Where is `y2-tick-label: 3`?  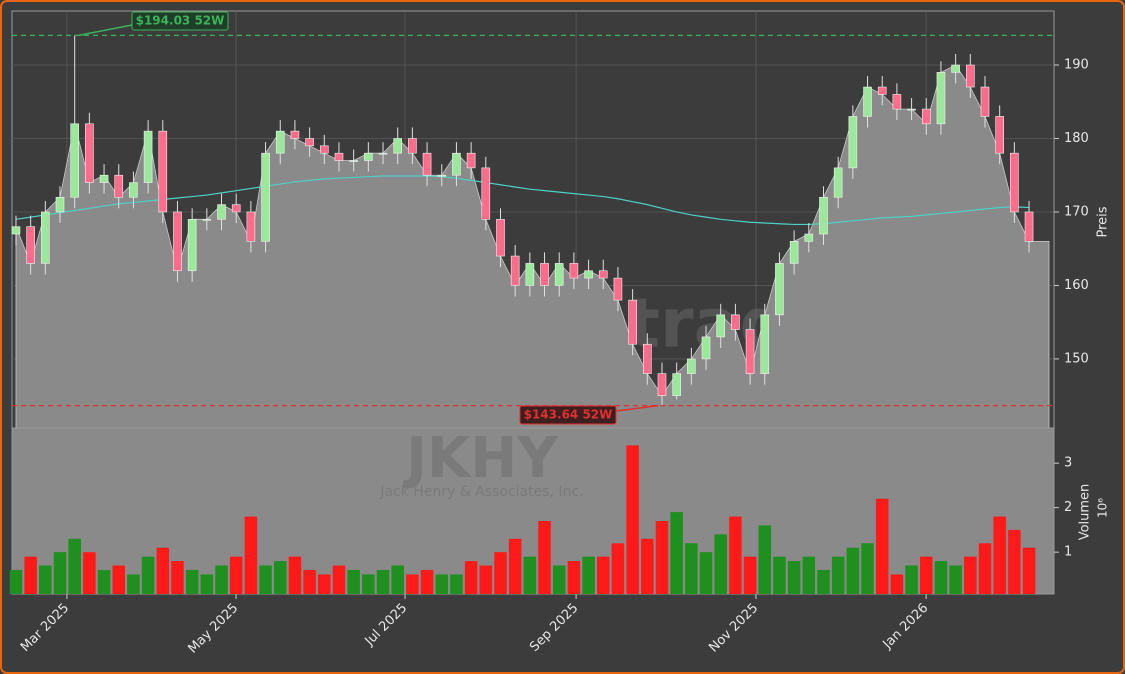 y2-tick-label: 3 is located at coordinates (1068, 463).